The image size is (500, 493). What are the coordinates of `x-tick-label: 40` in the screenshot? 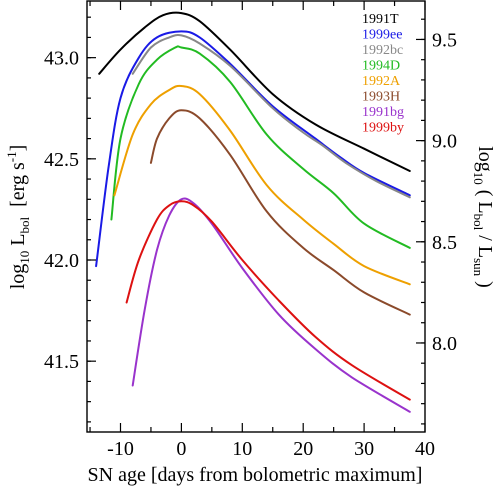 It's located at (425, 449).